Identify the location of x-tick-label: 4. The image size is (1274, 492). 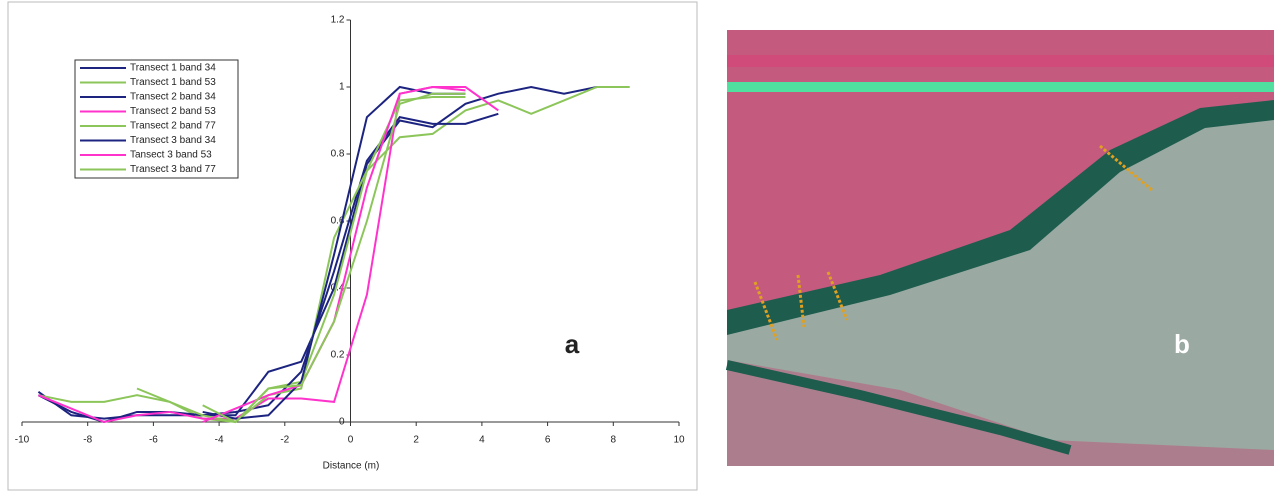
(482, 440).